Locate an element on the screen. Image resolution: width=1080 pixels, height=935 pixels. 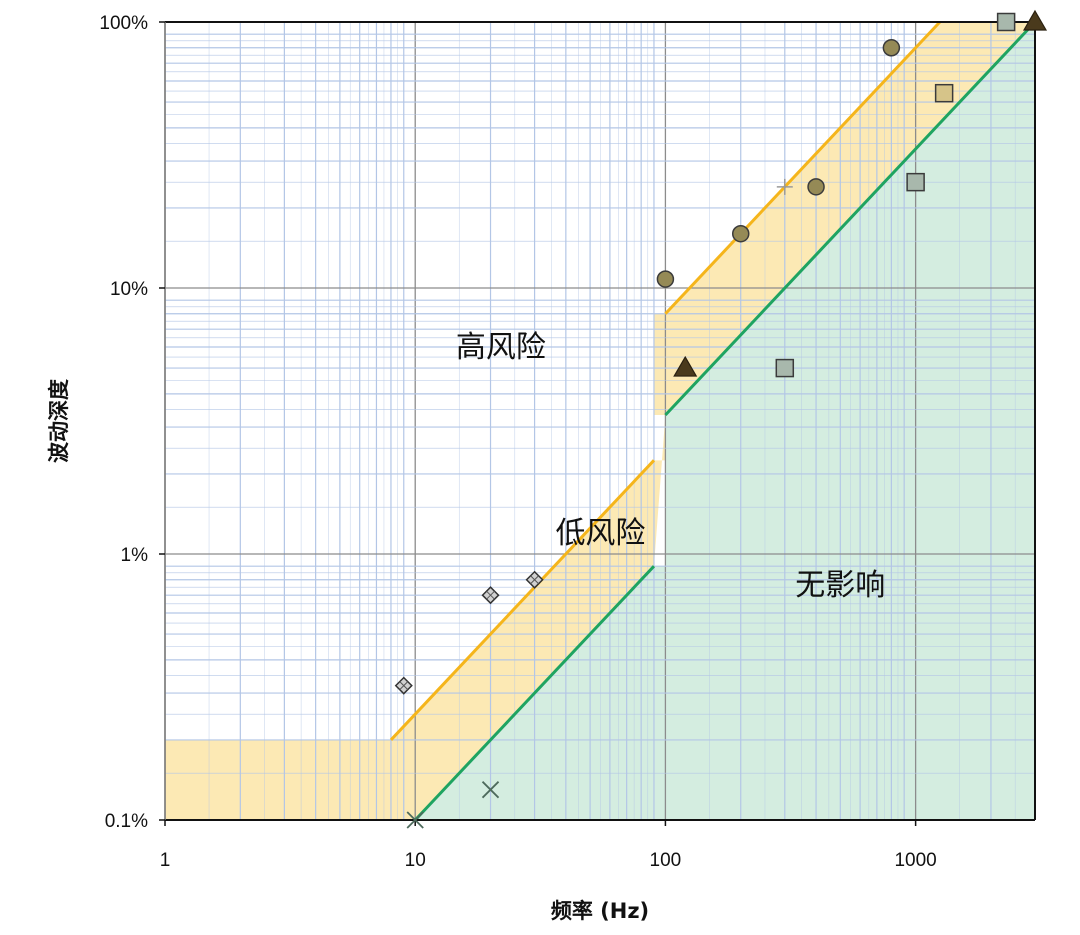
x-tick-label: 100 is located at coordinates (666, 860).